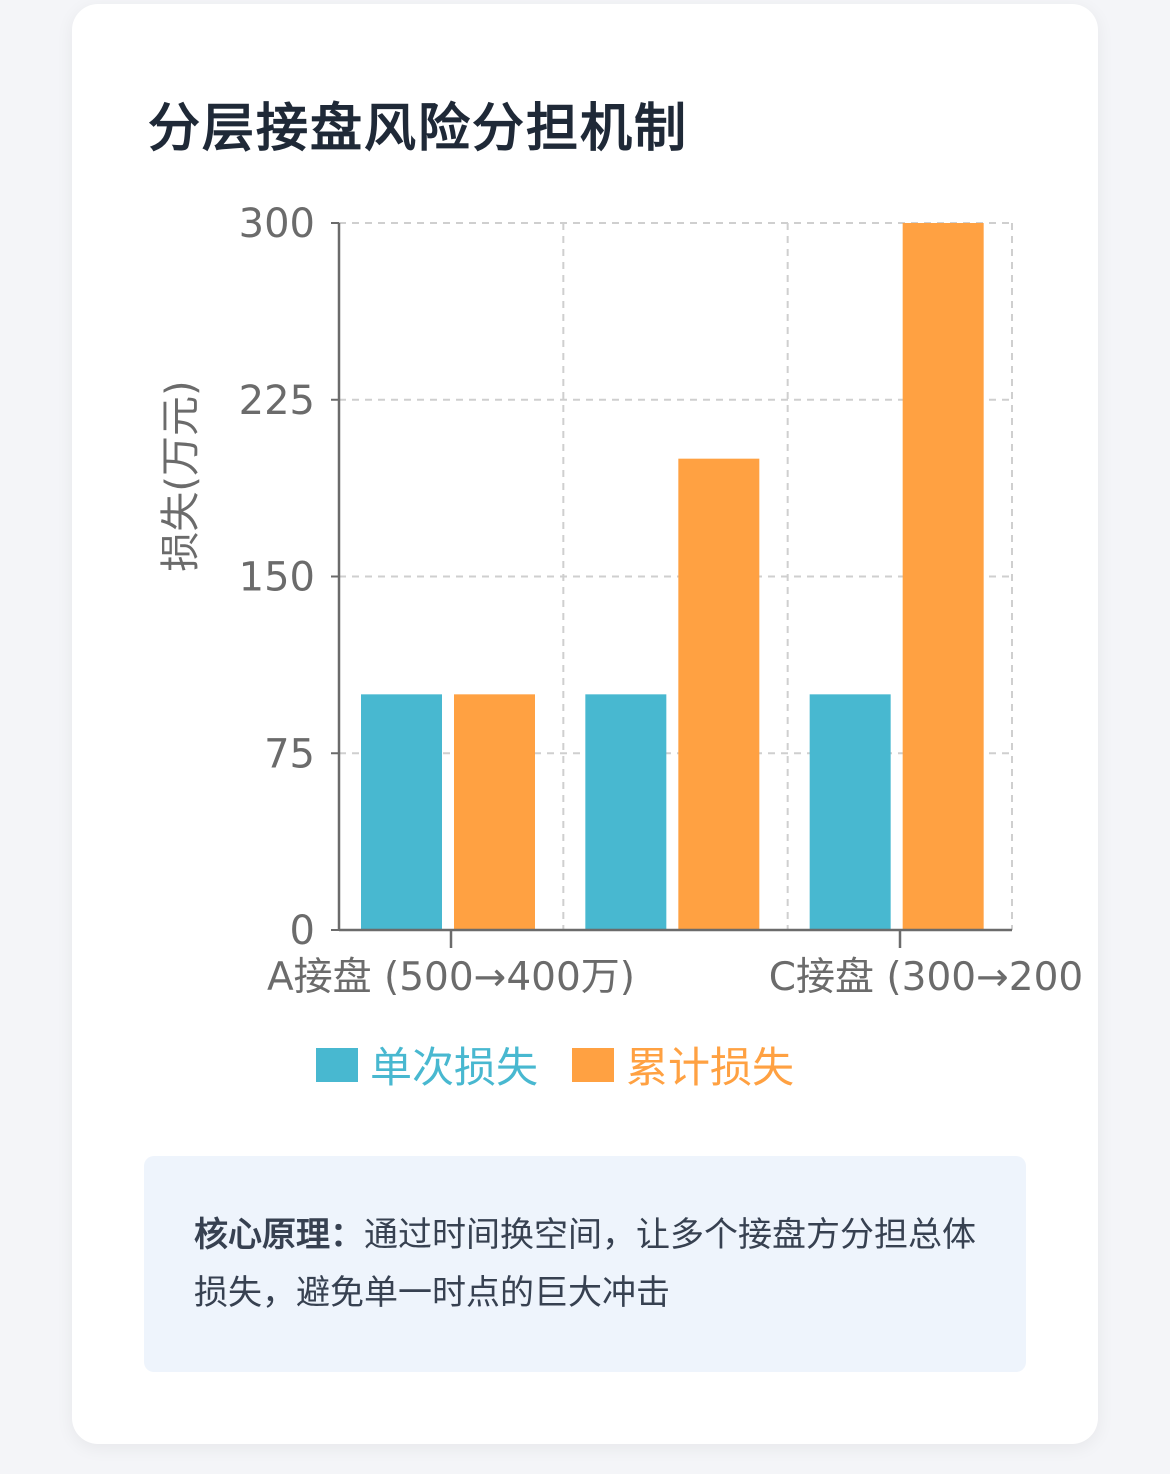 The height and width of the screenshot is (1474, 1170). I want to click on chart-title: 分层接盘风险分担机制, so click(418, 129).